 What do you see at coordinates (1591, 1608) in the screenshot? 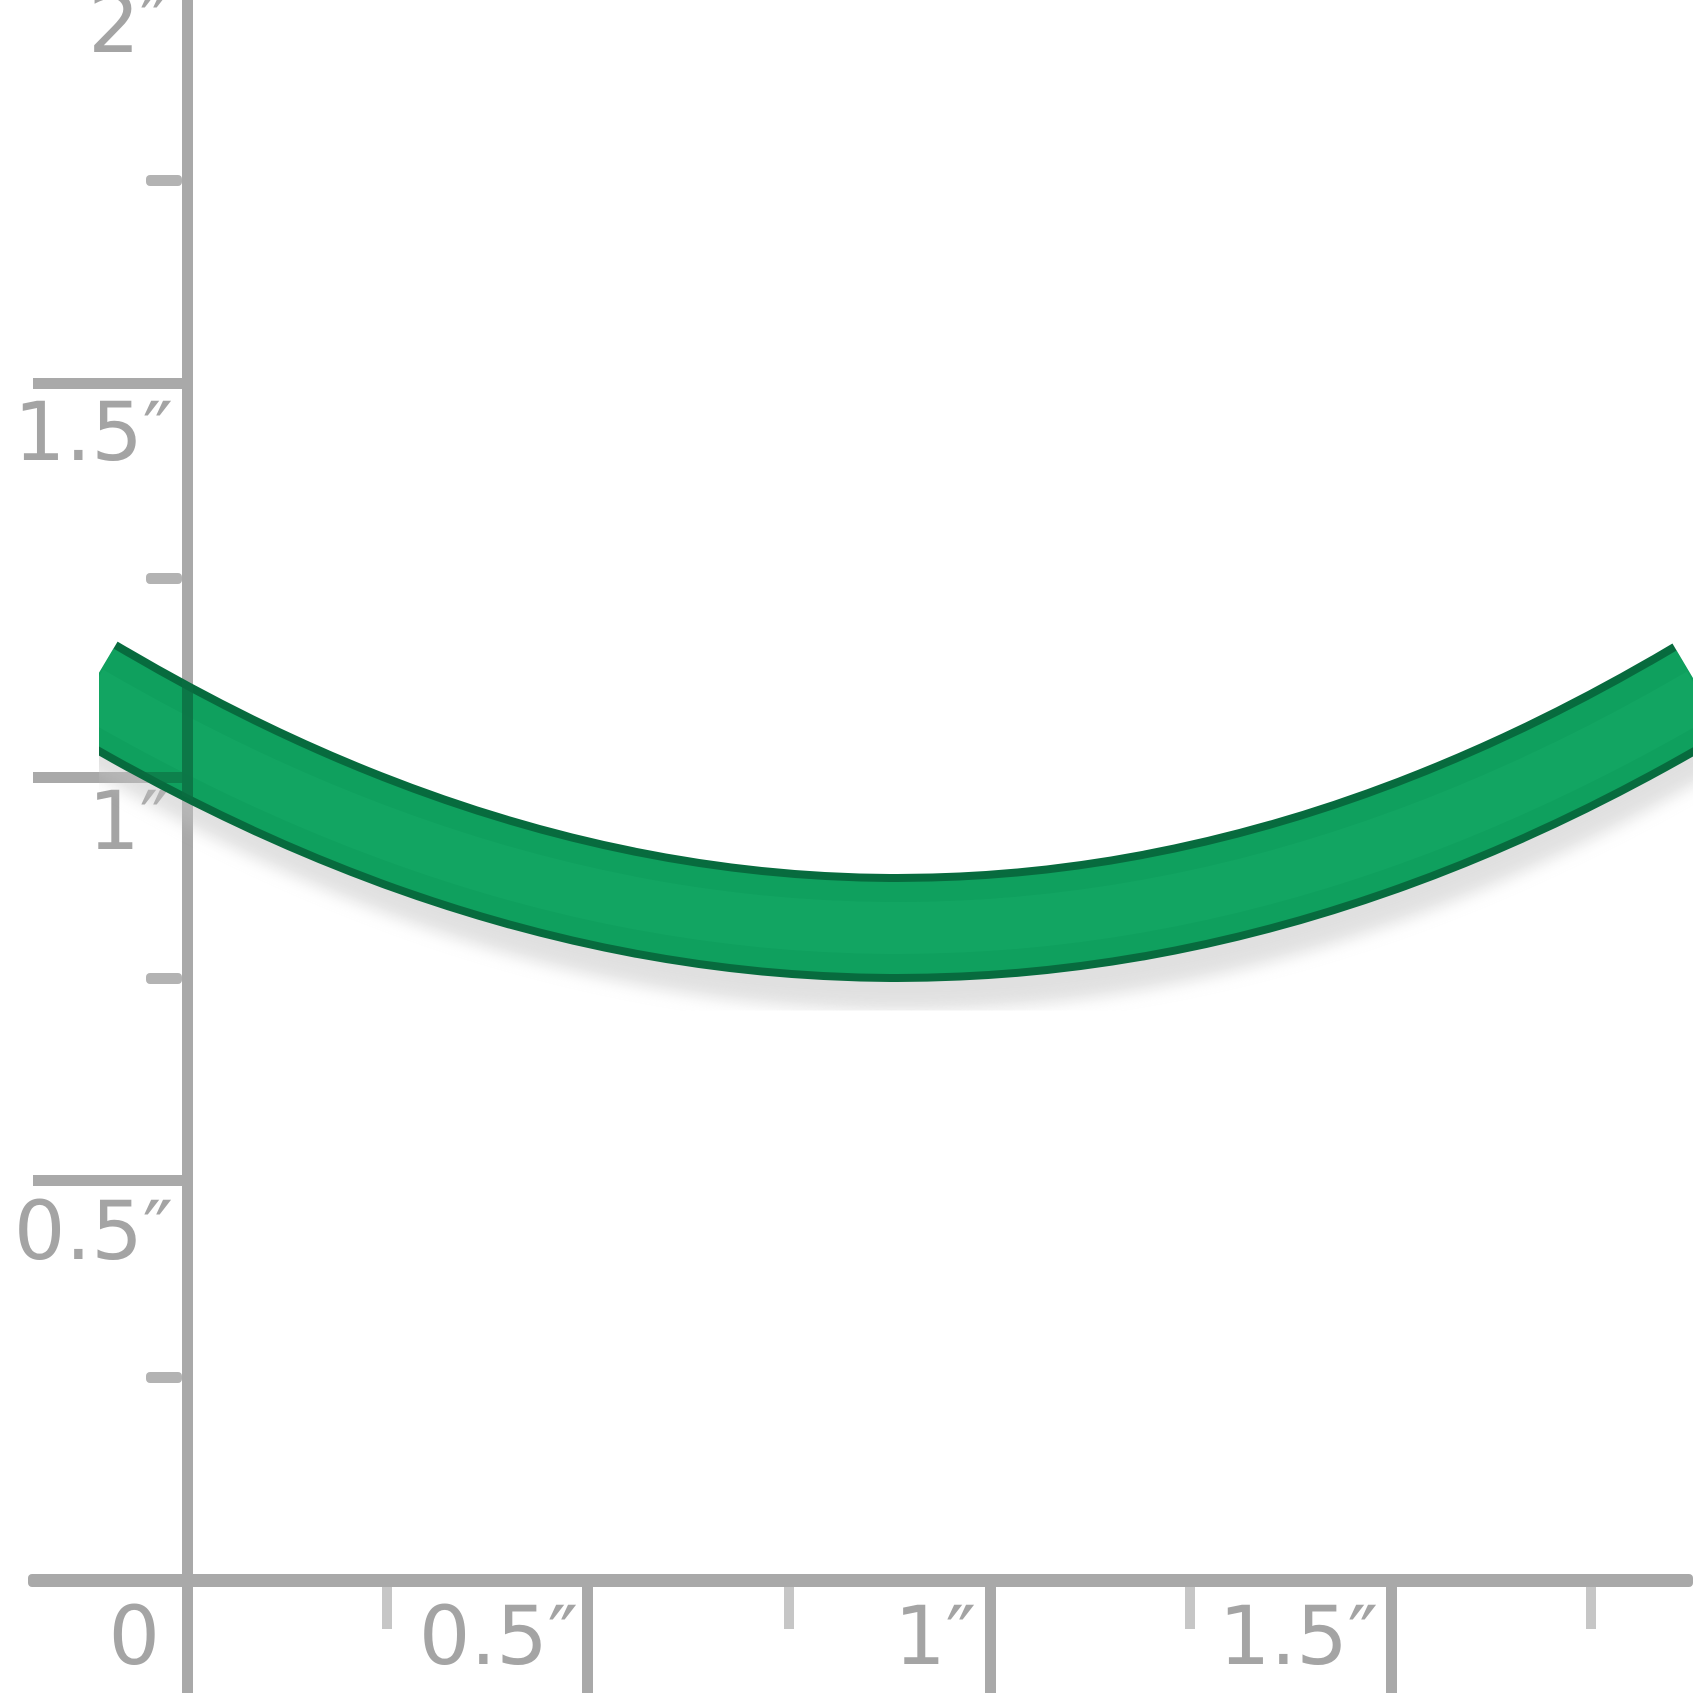
I see `tick-h-1_75in` at bounding box center [1591, 1608].